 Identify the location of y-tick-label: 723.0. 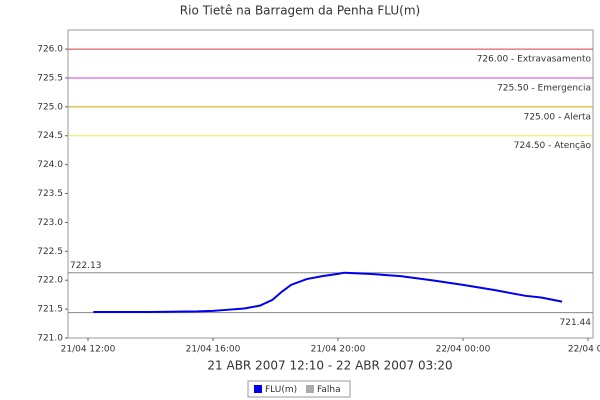
(50, 223).